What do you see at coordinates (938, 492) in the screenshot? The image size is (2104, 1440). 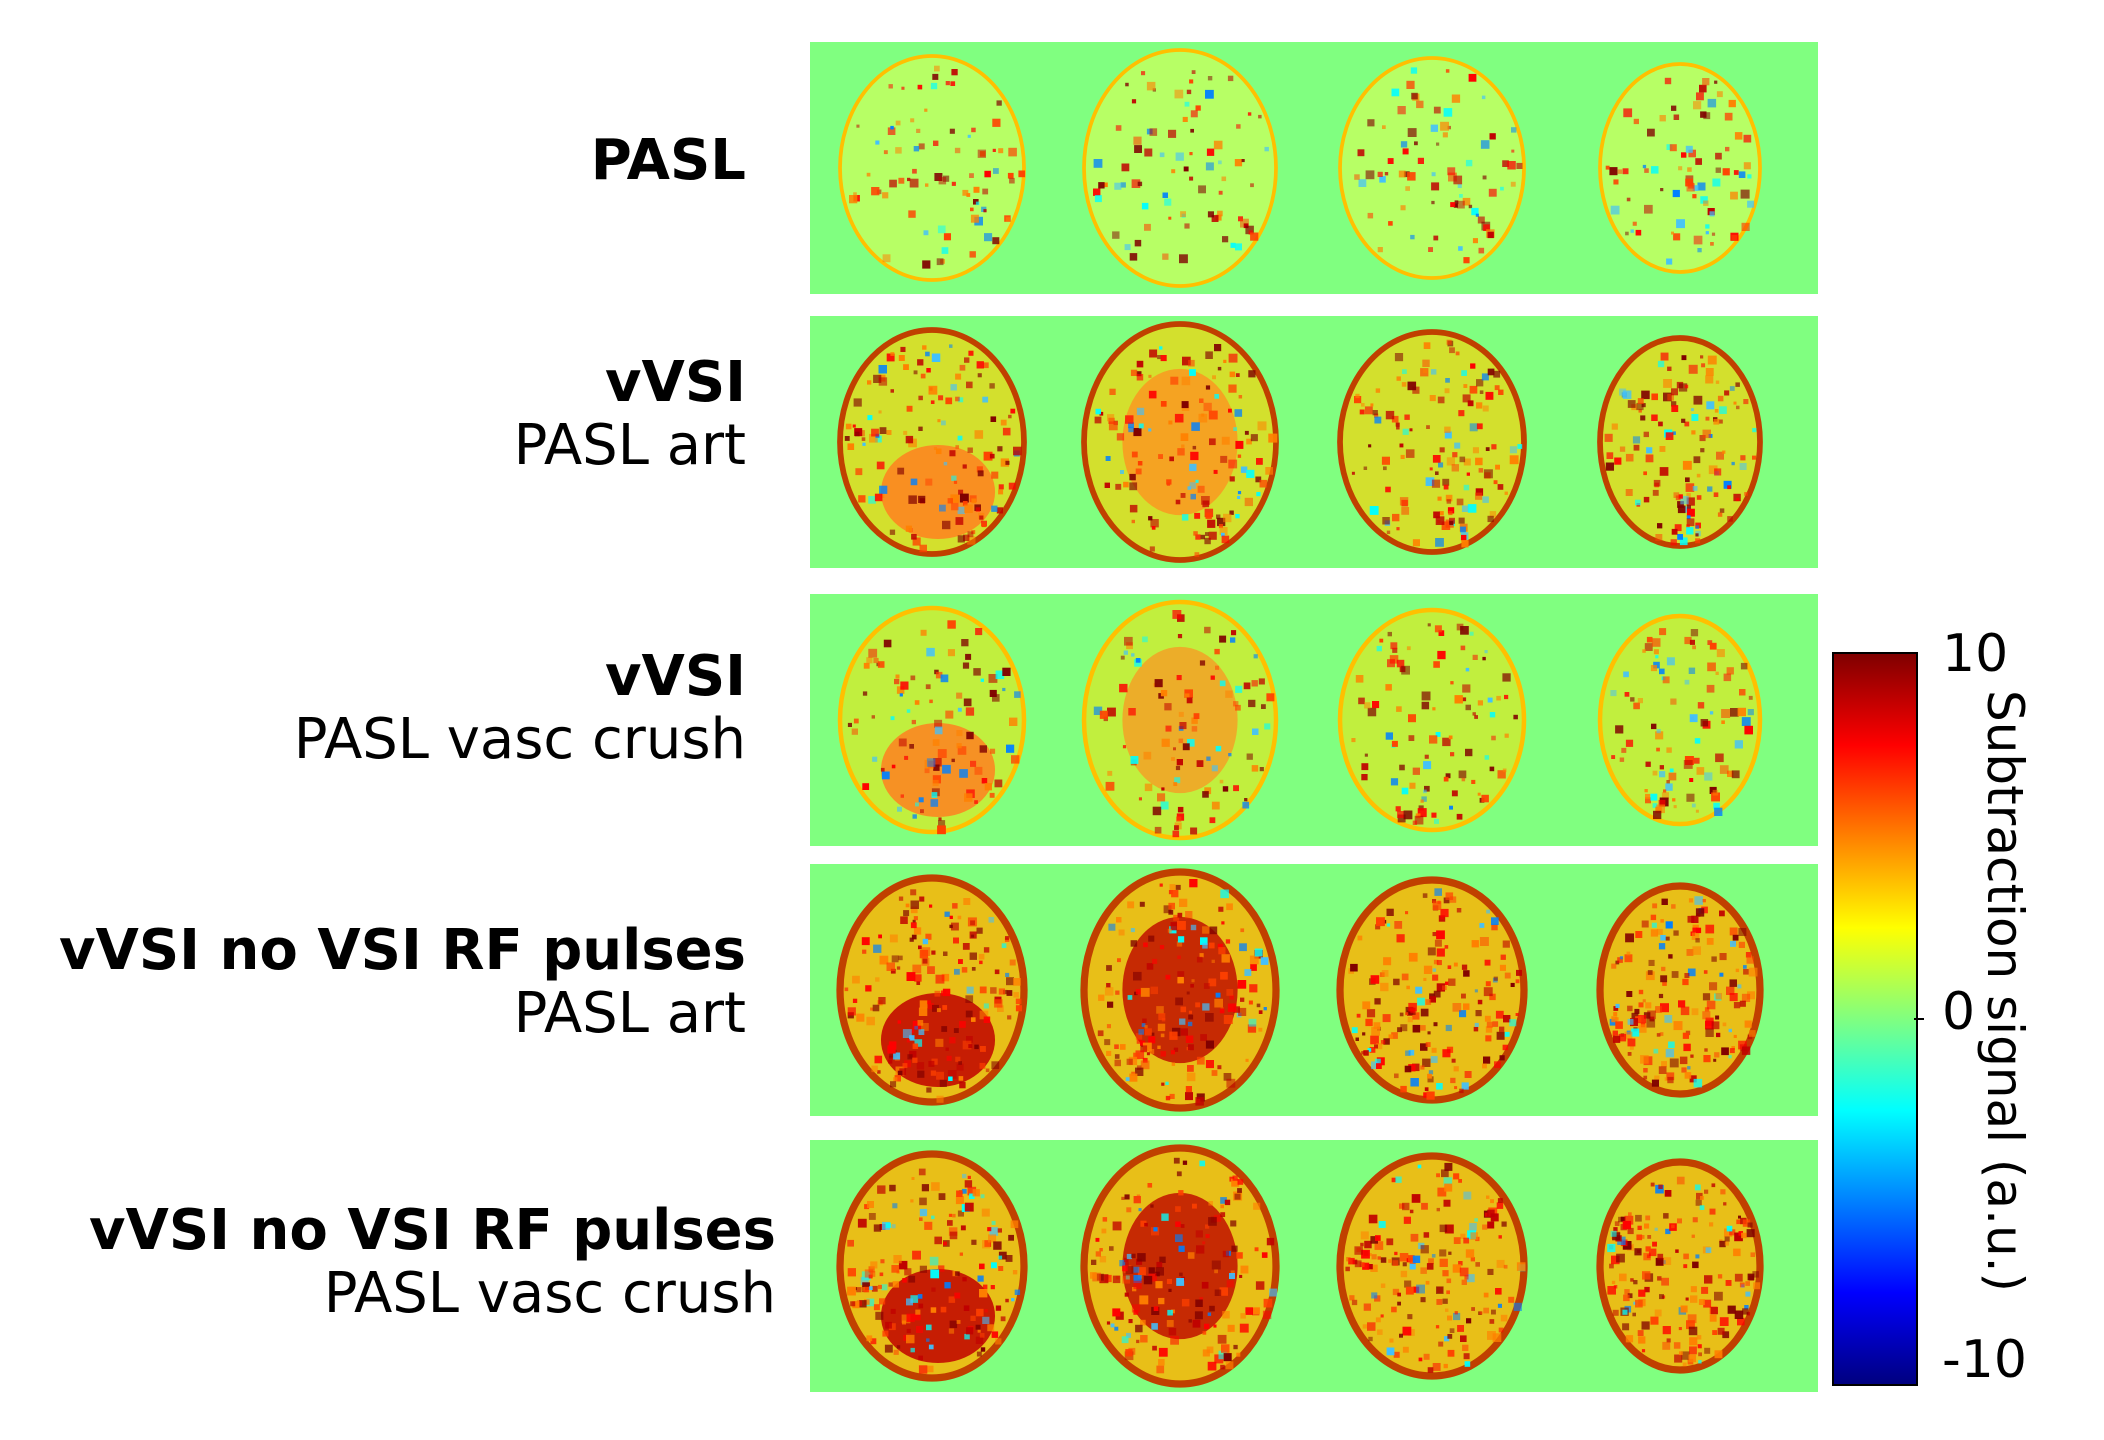 I see `cerebellum-region` at bounding box center [938, 492].